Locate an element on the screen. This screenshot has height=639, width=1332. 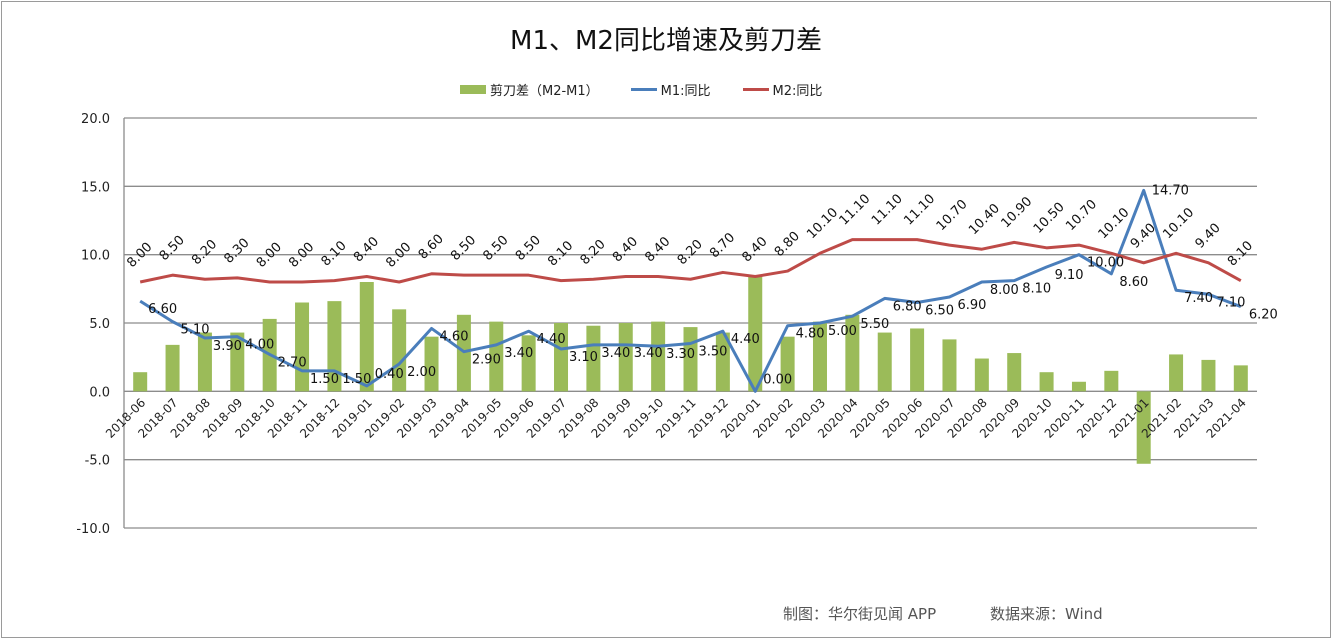
data-label-m1: 5.10 is located at coordinates (195, 330).